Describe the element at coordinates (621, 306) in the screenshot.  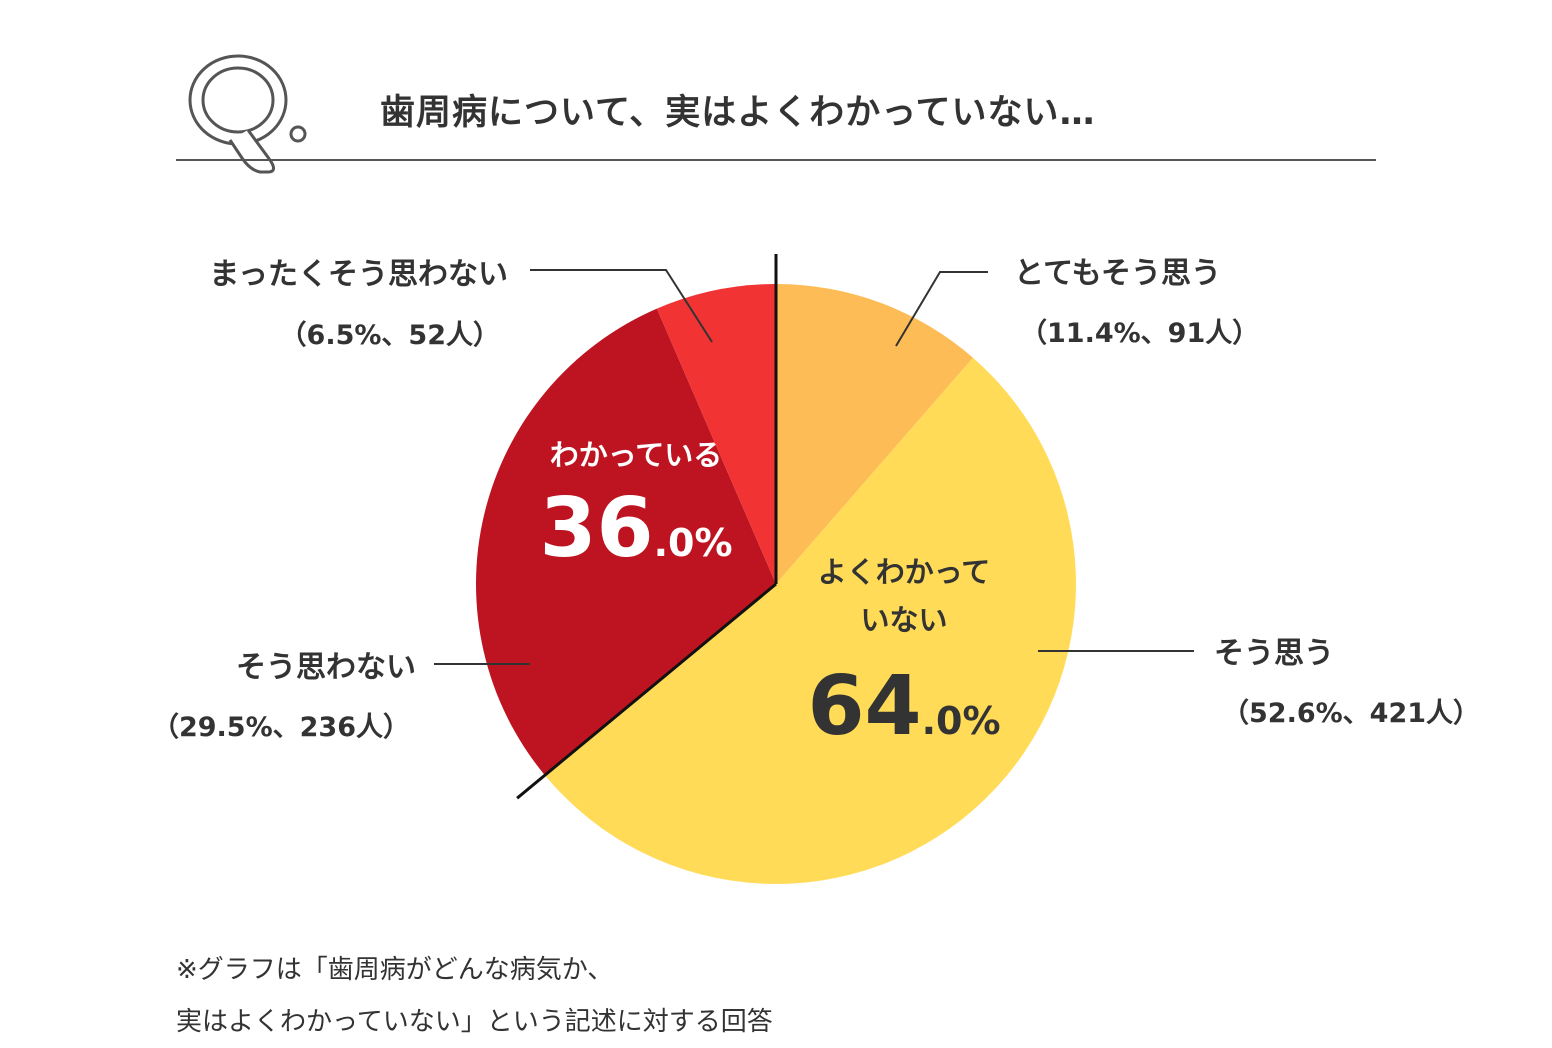
I see `leader-line-strongly-disagree` at that location.